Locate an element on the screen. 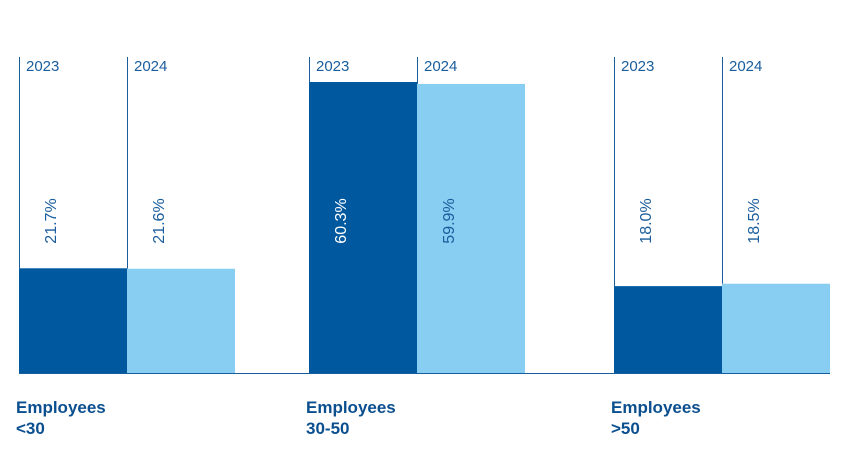 Image resolution: width=850 pixels, height=464 pixels. value-label: 21.7% is located at coordinates (51, 220).